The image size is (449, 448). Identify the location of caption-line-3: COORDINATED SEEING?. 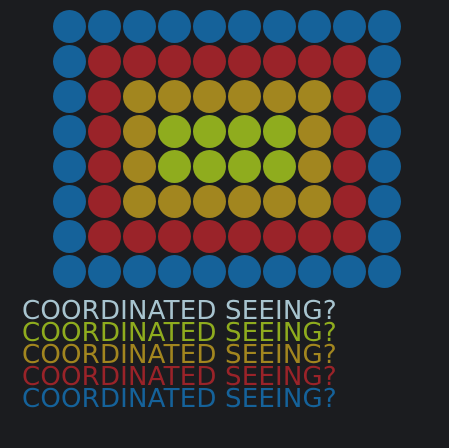
(179, 355).